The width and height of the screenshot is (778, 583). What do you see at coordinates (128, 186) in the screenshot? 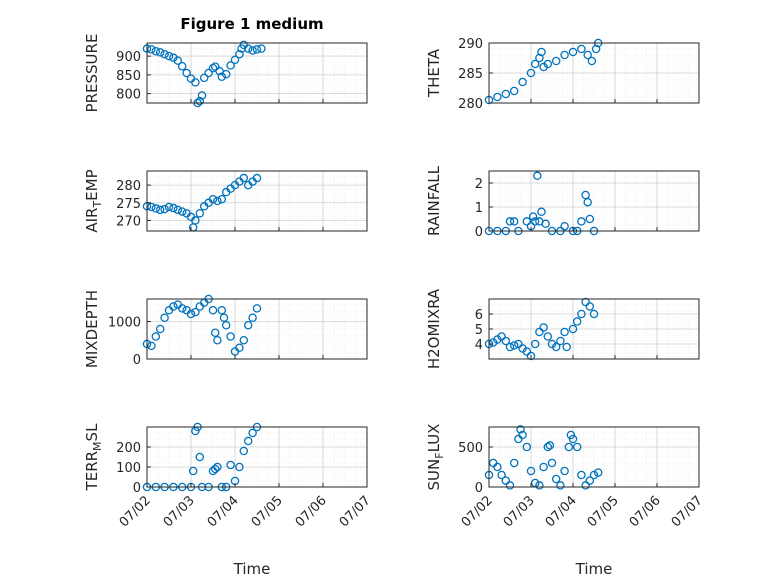
I see `y-tick-label: 280` at bounding box center [128, 186].